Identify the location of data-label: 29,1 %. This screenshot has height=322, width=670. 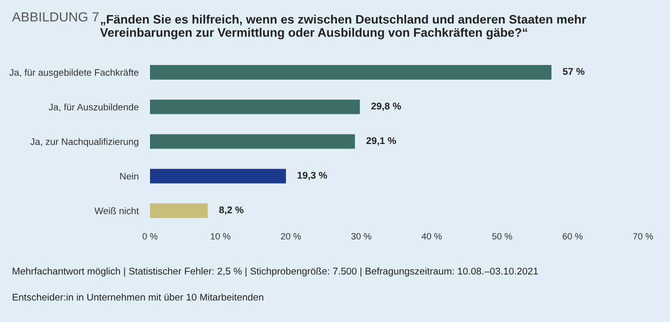
(381, 141).